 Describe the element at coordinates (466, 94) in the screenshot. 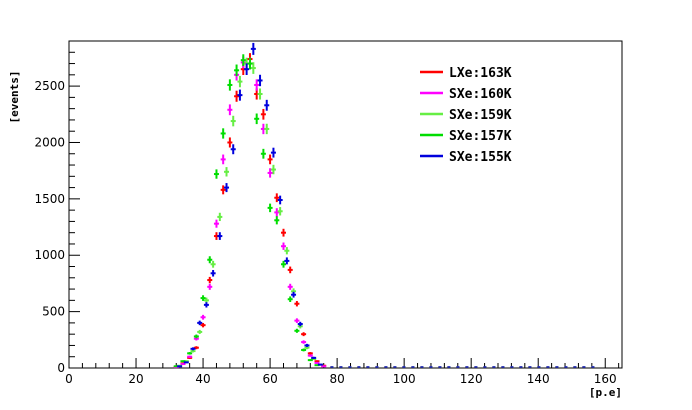

I see `legend-item: SXe:160K` at that location.